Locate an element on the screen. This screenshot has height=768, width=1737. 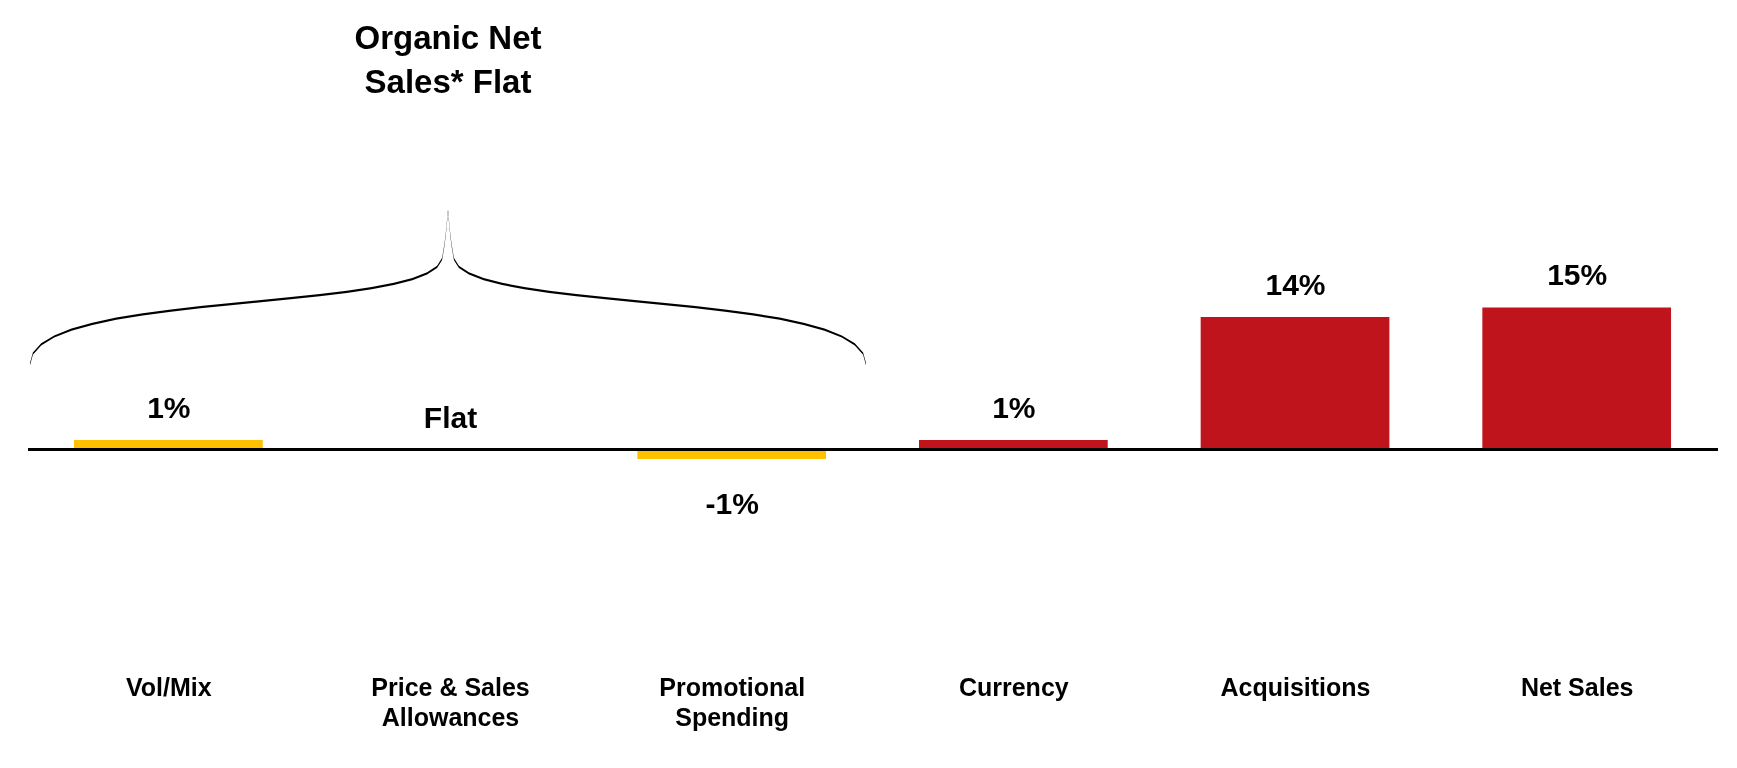
x-tick-label: Net Sales is located at coordinates (1577, 687).